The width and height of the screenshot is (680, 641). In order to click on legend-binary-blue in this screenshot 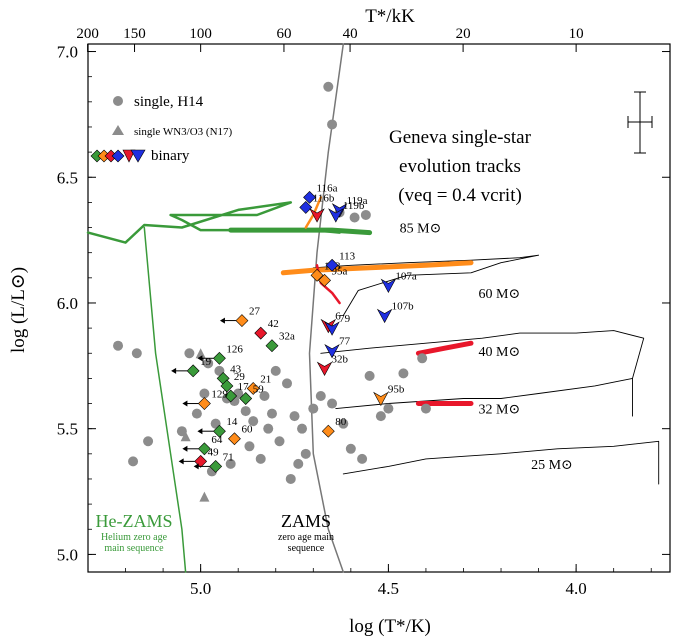, I will do `click(118, 156)`.